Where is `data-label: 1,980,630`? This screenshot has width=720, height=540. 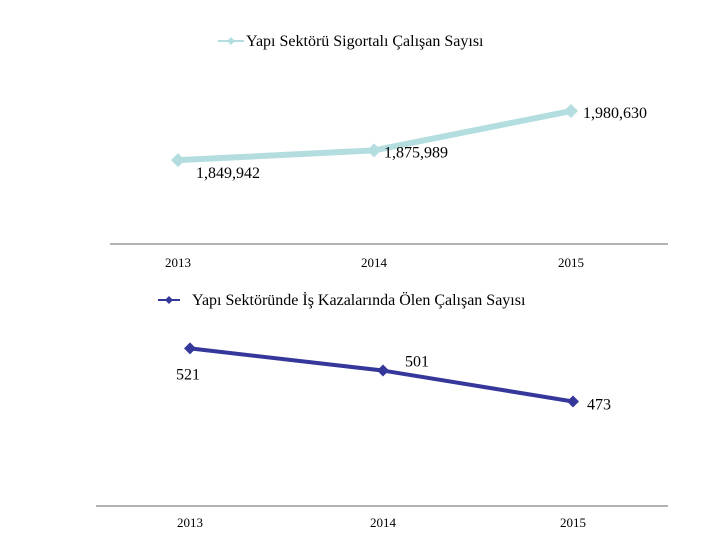
data-label: 1,980,630 is located at coordinates (615, 113).